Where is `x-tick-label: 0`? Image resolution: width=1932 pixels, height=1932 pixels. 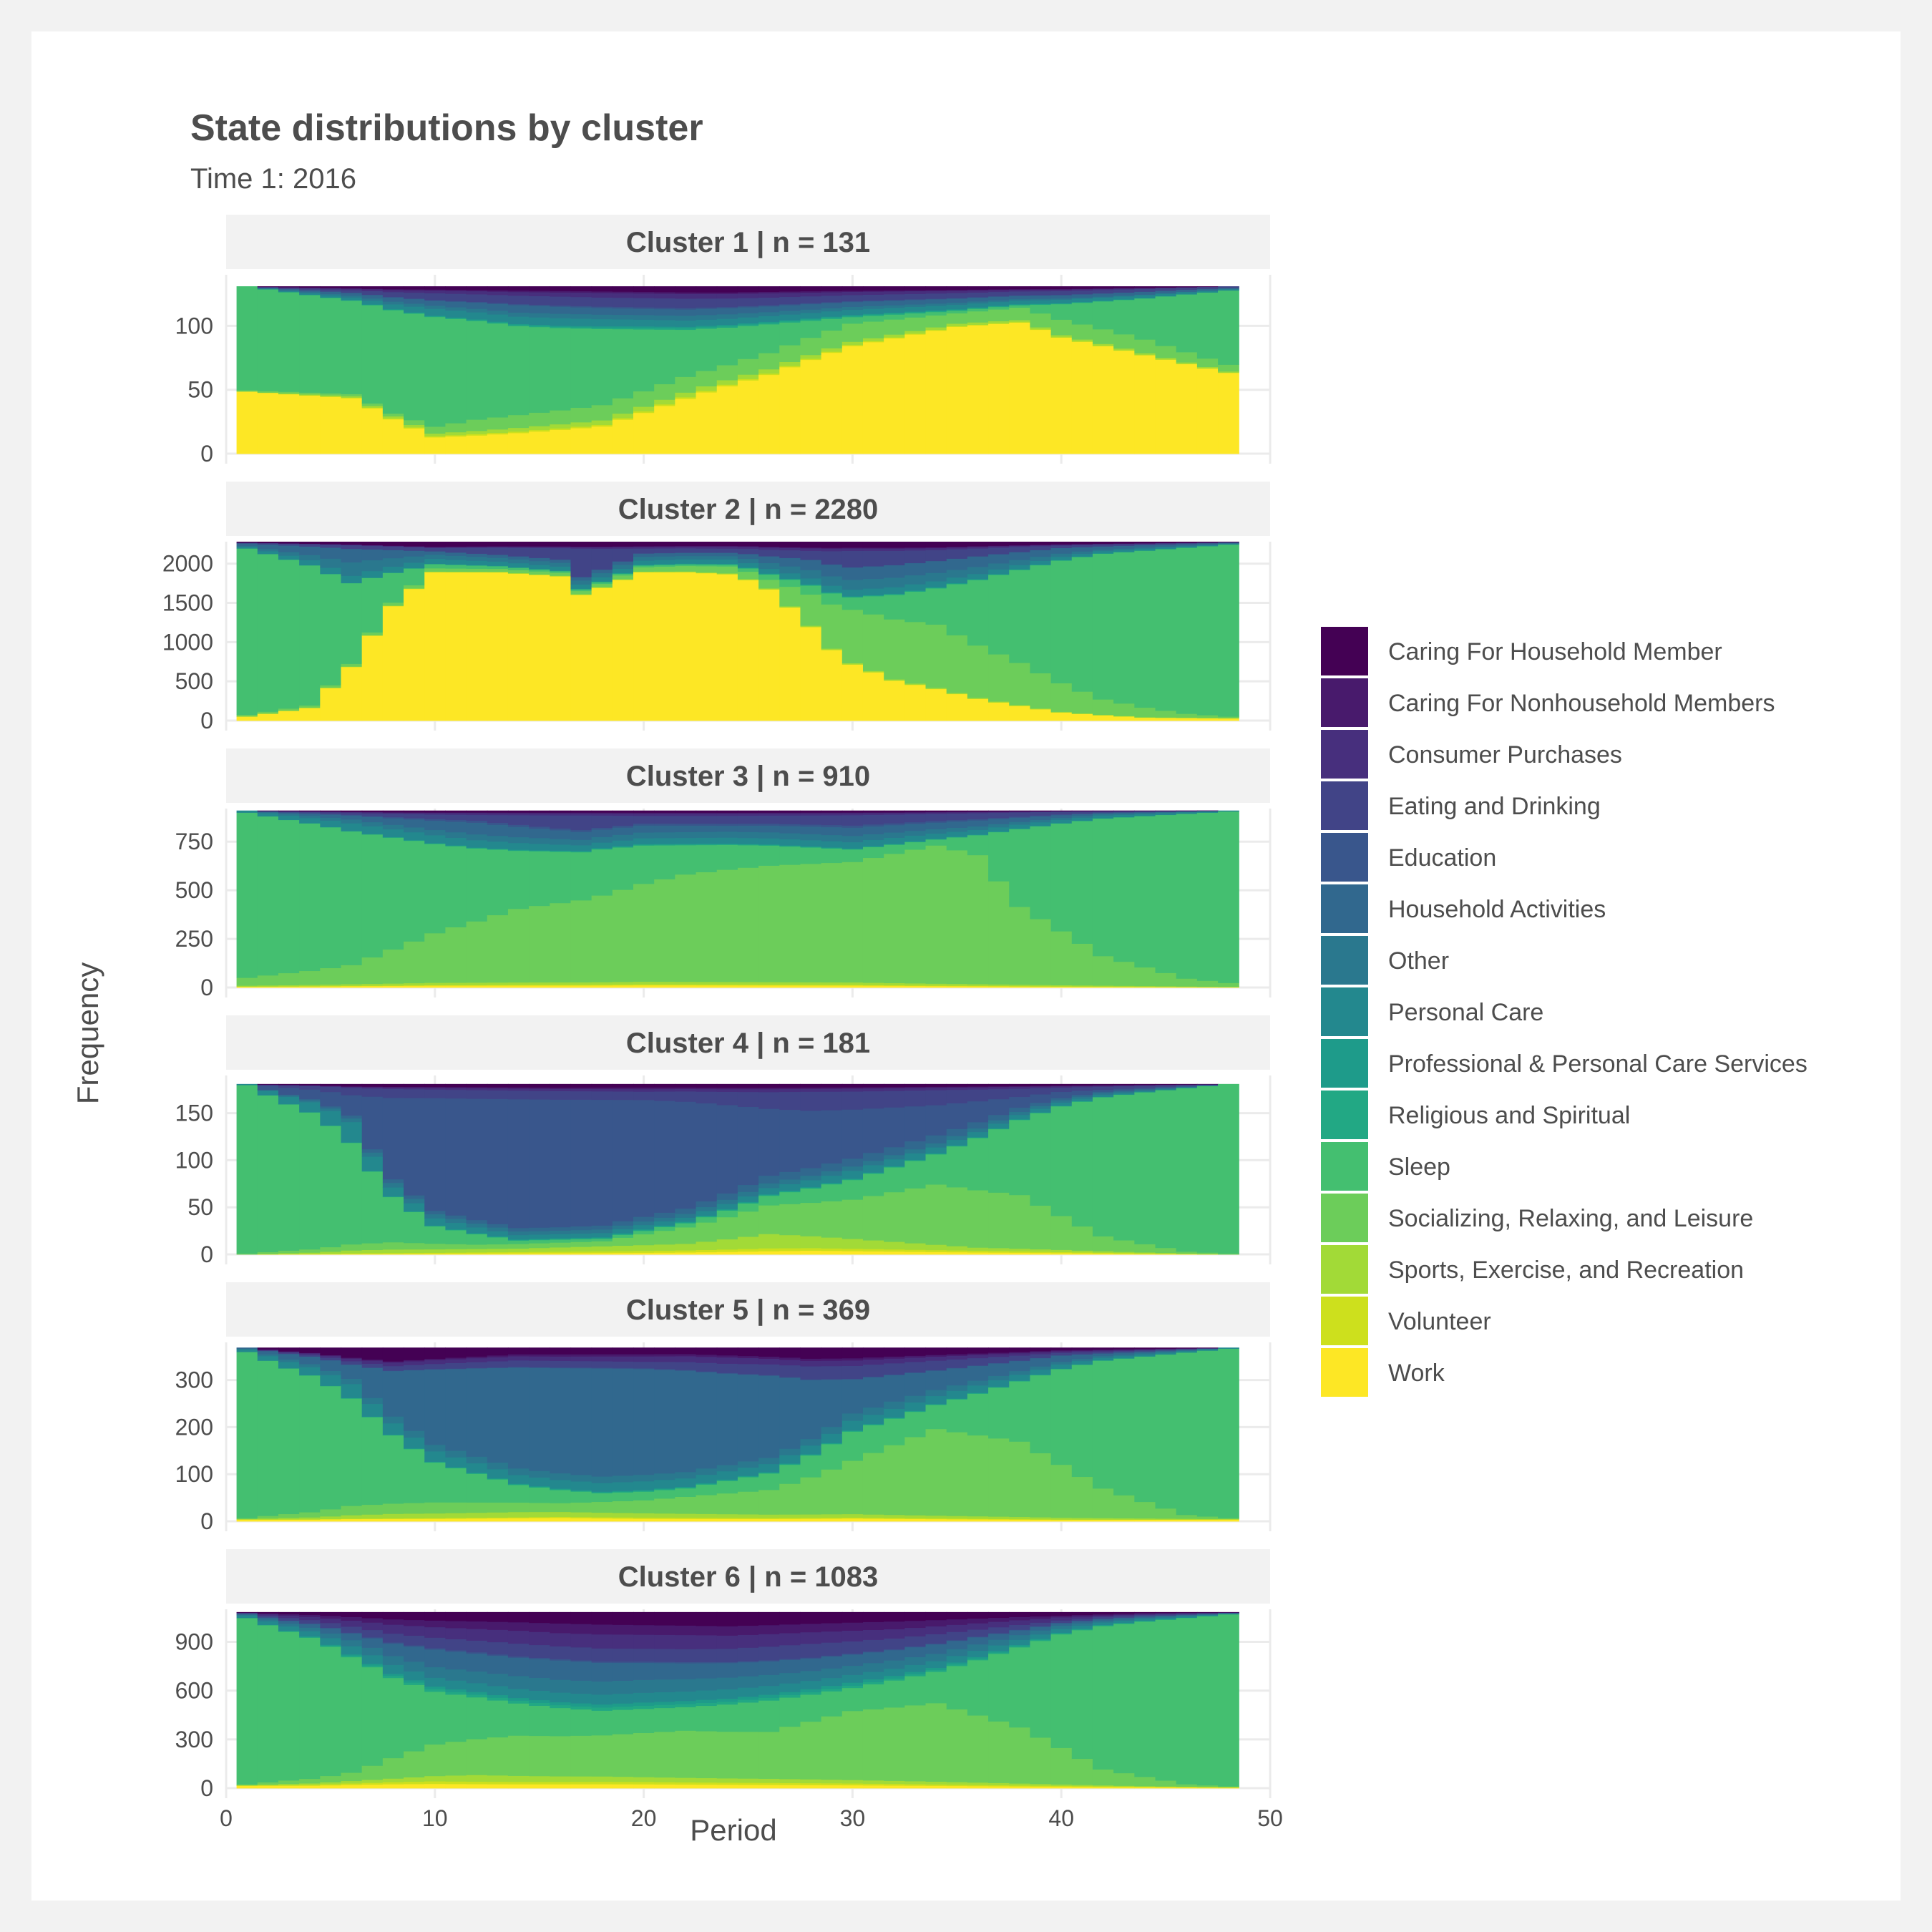
x-tick-label: 0 is located at coordinates (226, 1818).